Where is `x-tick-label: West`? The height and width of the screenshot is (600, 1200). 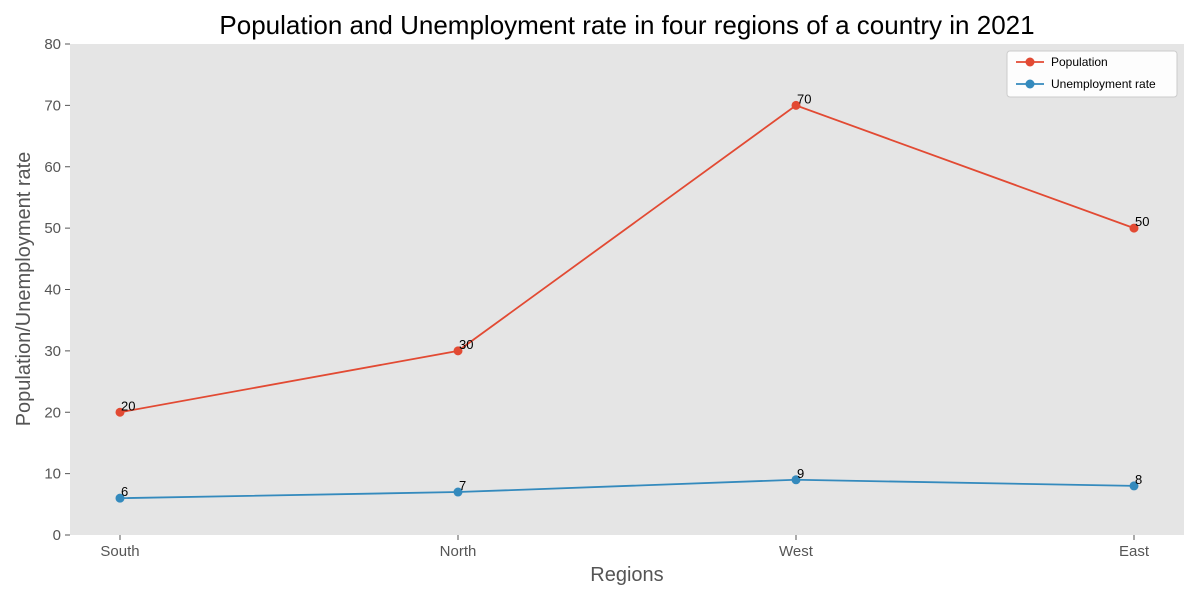 x-tick-label: West is located at coordinates (796, 551).